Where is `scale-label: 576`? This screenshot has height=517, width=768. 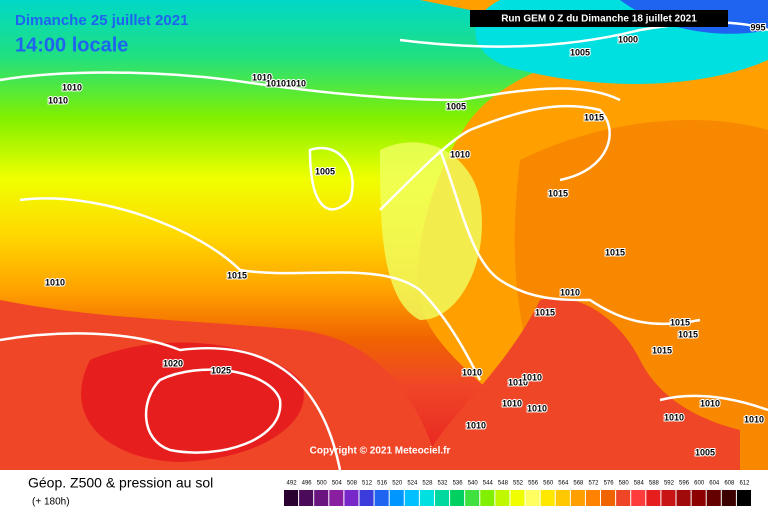 scale-label: 576 is located at coordinates (609, 484).